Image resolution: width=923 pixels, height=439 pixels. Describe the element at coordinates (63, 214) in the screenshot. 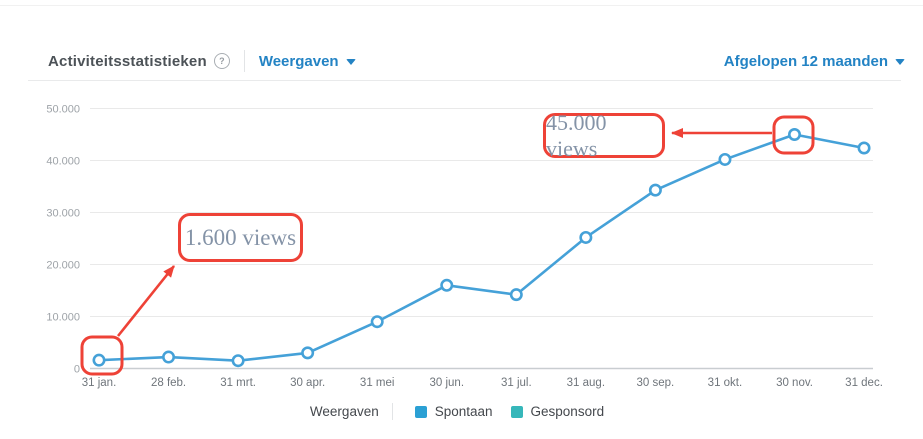

I see `y-axis-tick-label: 30.000` at that location.